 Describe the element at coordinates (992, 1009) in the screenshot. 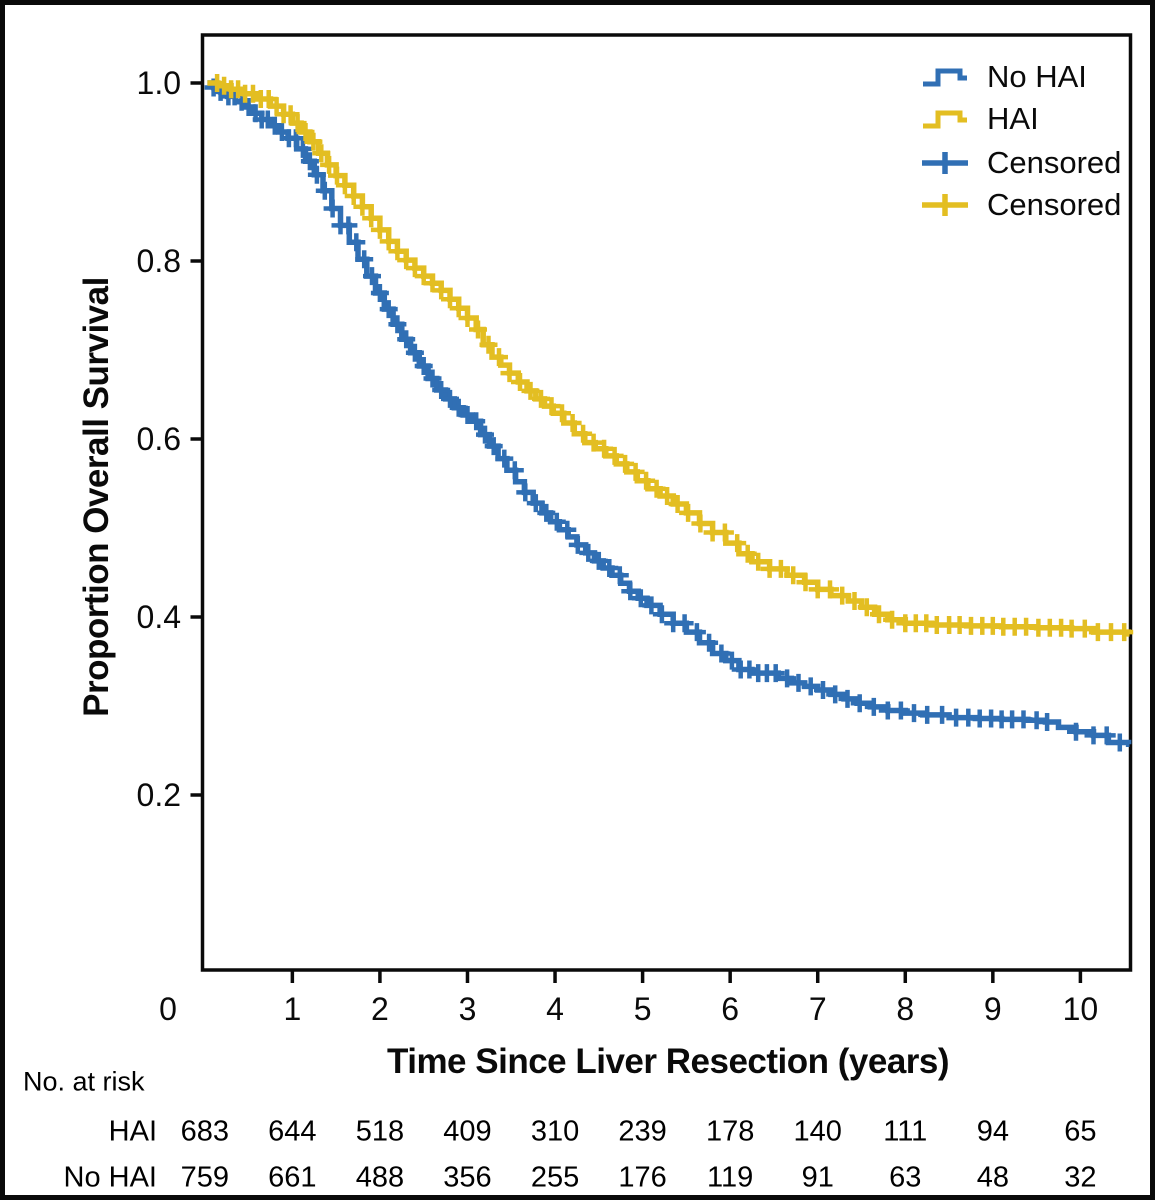

I see `x-tick-label: 9` at that location.